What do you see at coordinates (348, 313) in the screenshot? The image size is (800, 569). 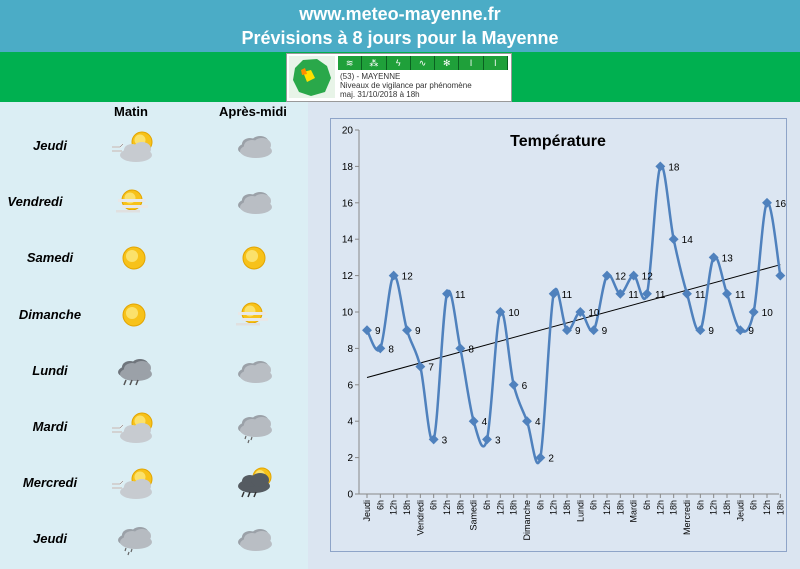 I see `y-tick-label: 10` at bounding box center [348, 313].